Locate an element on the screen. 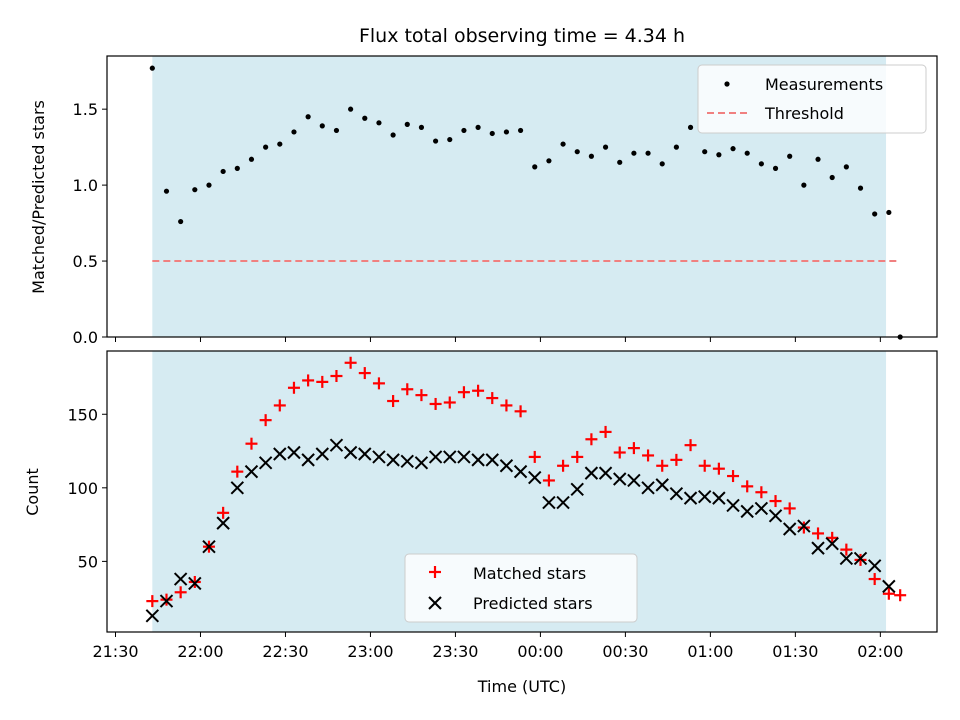  bottom-ytick-label: 50 is located at coordinates (88, 561).